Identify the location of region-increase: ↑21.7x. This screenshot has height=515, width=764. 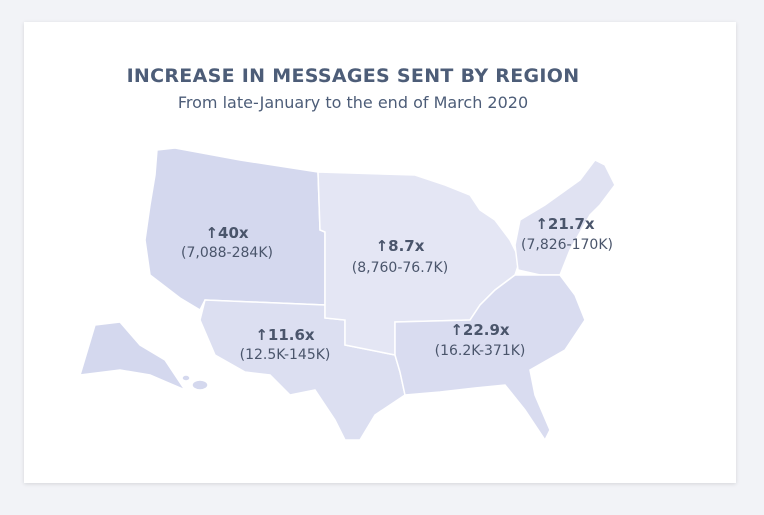
(565, 224).